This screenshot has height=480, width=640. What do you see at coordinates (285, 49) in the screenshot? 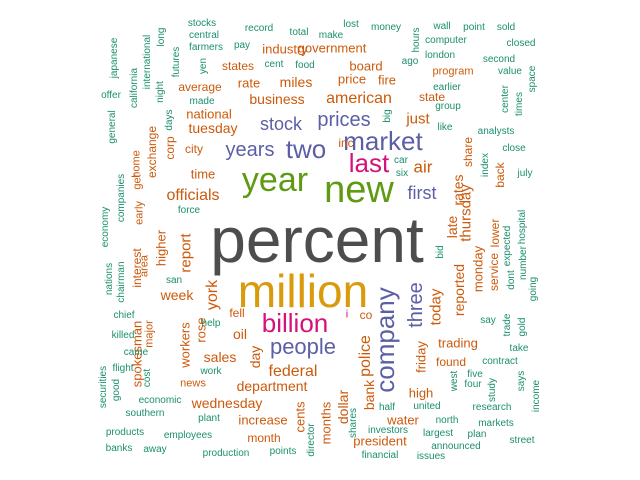
I see `word-industry: industry` at bounding box center [285, 49].